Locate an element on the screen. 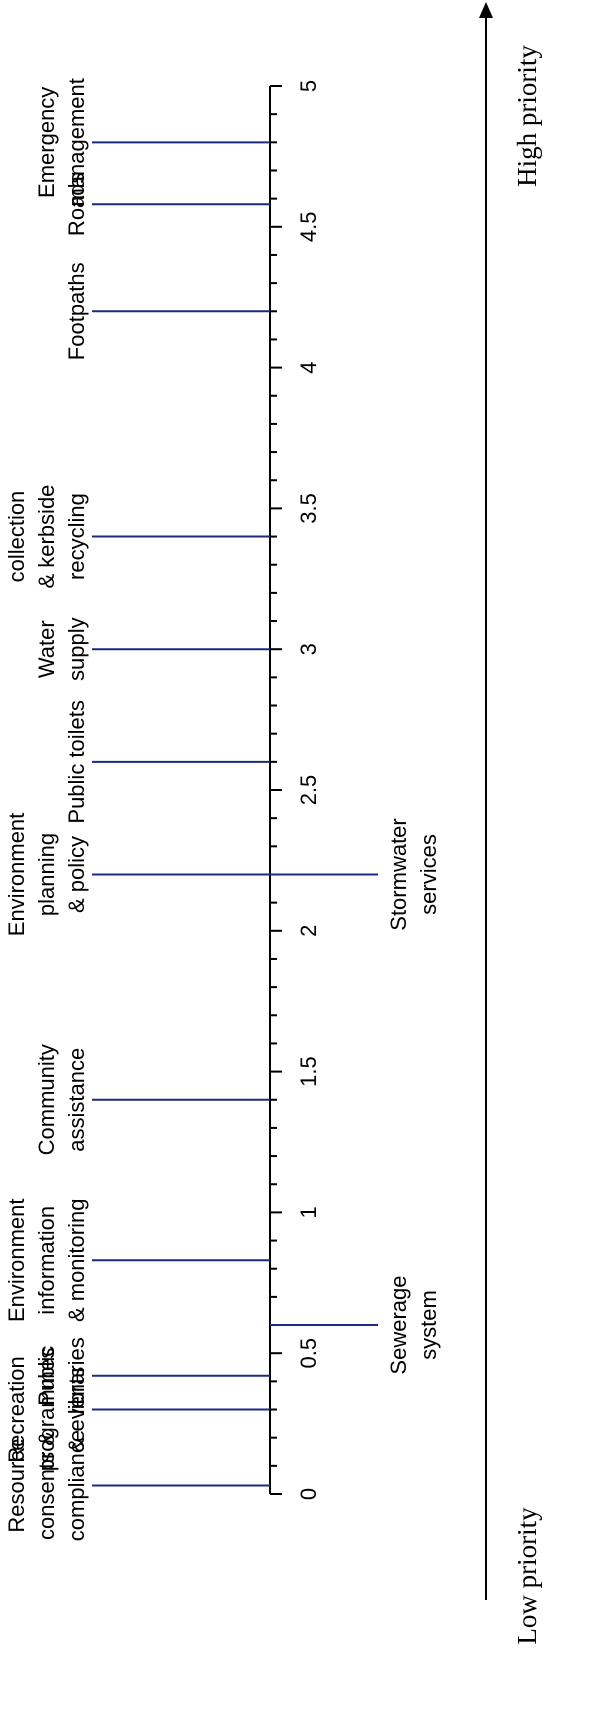 Image resolution: width=590 pixels, height=1719 pixels. service-label-line: Stormwater is located at coordinates (398, 874).